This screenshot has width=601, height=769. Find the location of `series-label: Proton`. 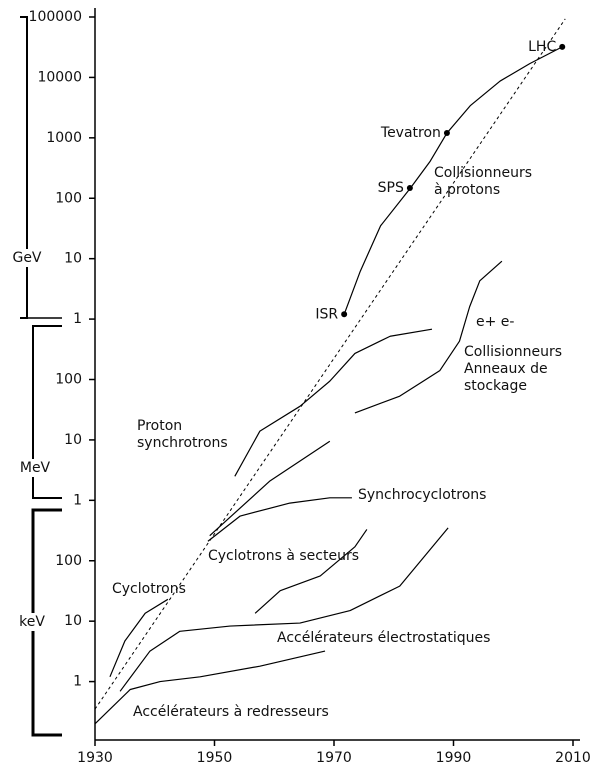

series-label: Proton is located at coordinates (159, 426).